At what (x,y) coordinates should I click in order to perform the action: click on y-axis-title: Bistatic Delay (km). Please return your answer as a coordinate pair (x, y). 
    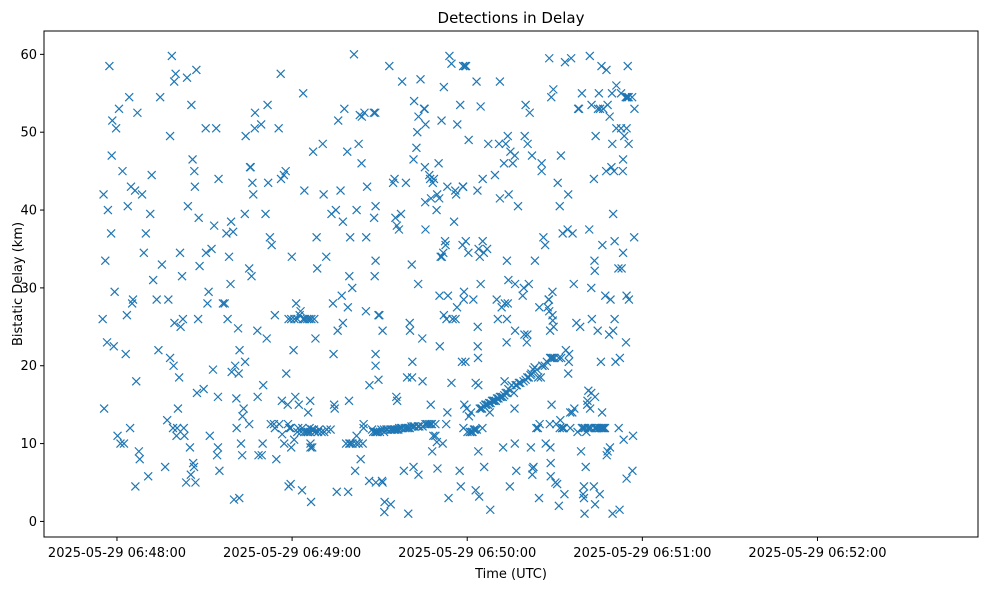
    Looking at the image, I should click on (18, 284).